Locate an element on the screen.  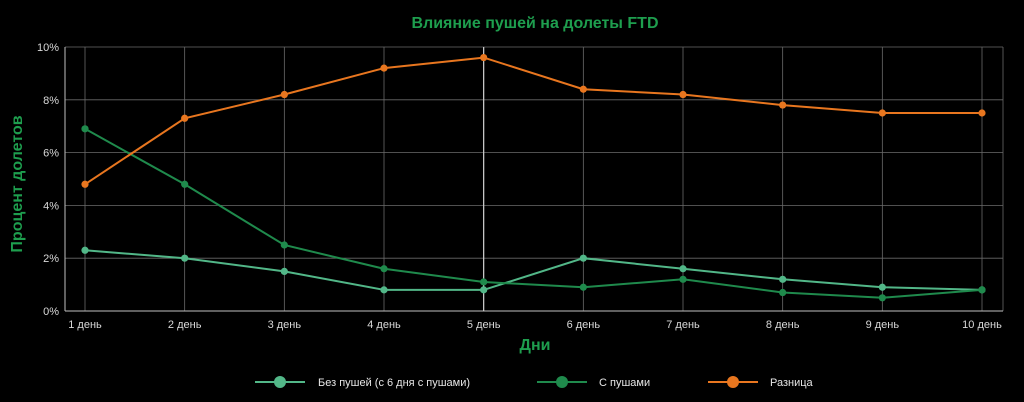
chart-title: Влияние пушей на долеты FTD is located at coordinates (534, 23).